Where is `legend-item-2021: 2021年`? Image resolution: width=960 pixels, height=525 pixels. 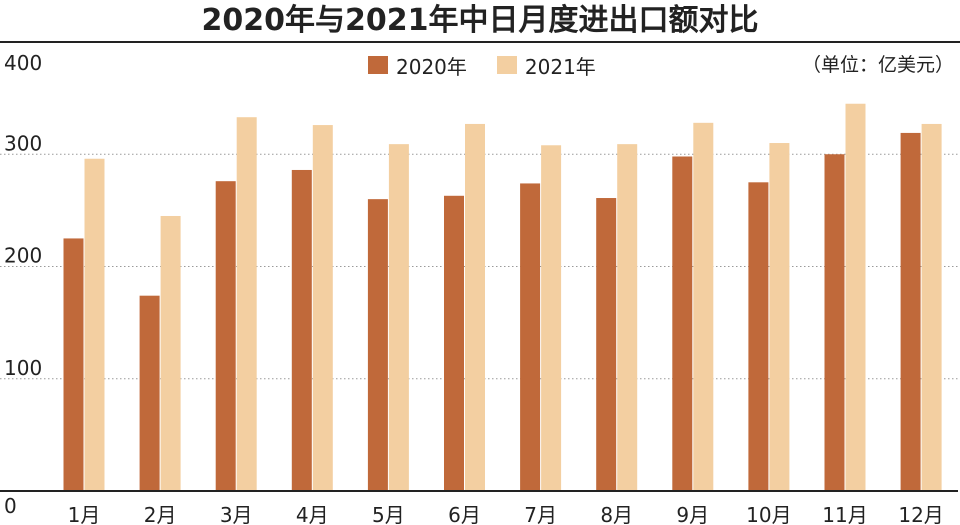
legend-item-2021: 2021年 is located at coordinates (546, 65).